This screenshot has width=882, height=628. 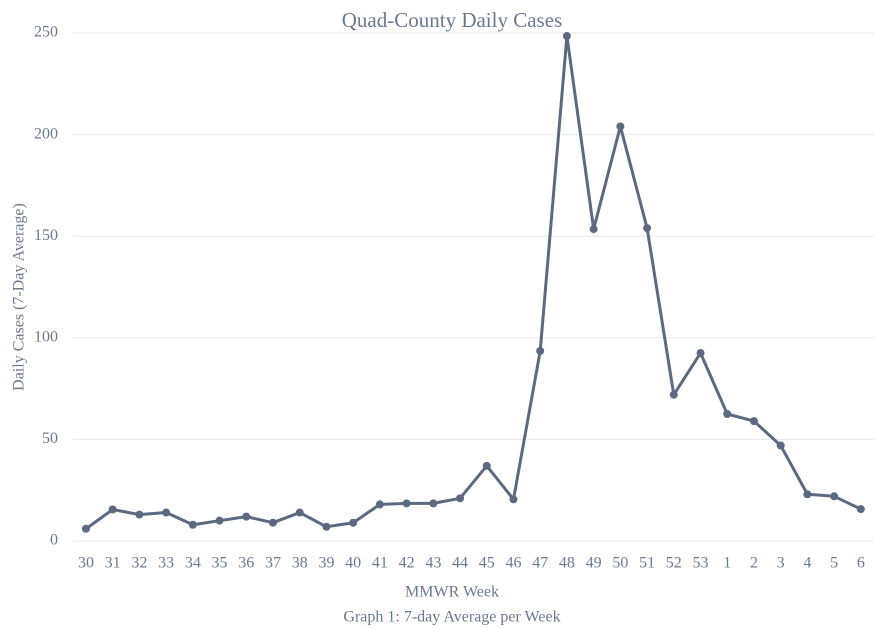 What do you see at coordinates (273, 563) in the screenshot?
I see `x-tick-label: 37` at bounding box center [273, 563].